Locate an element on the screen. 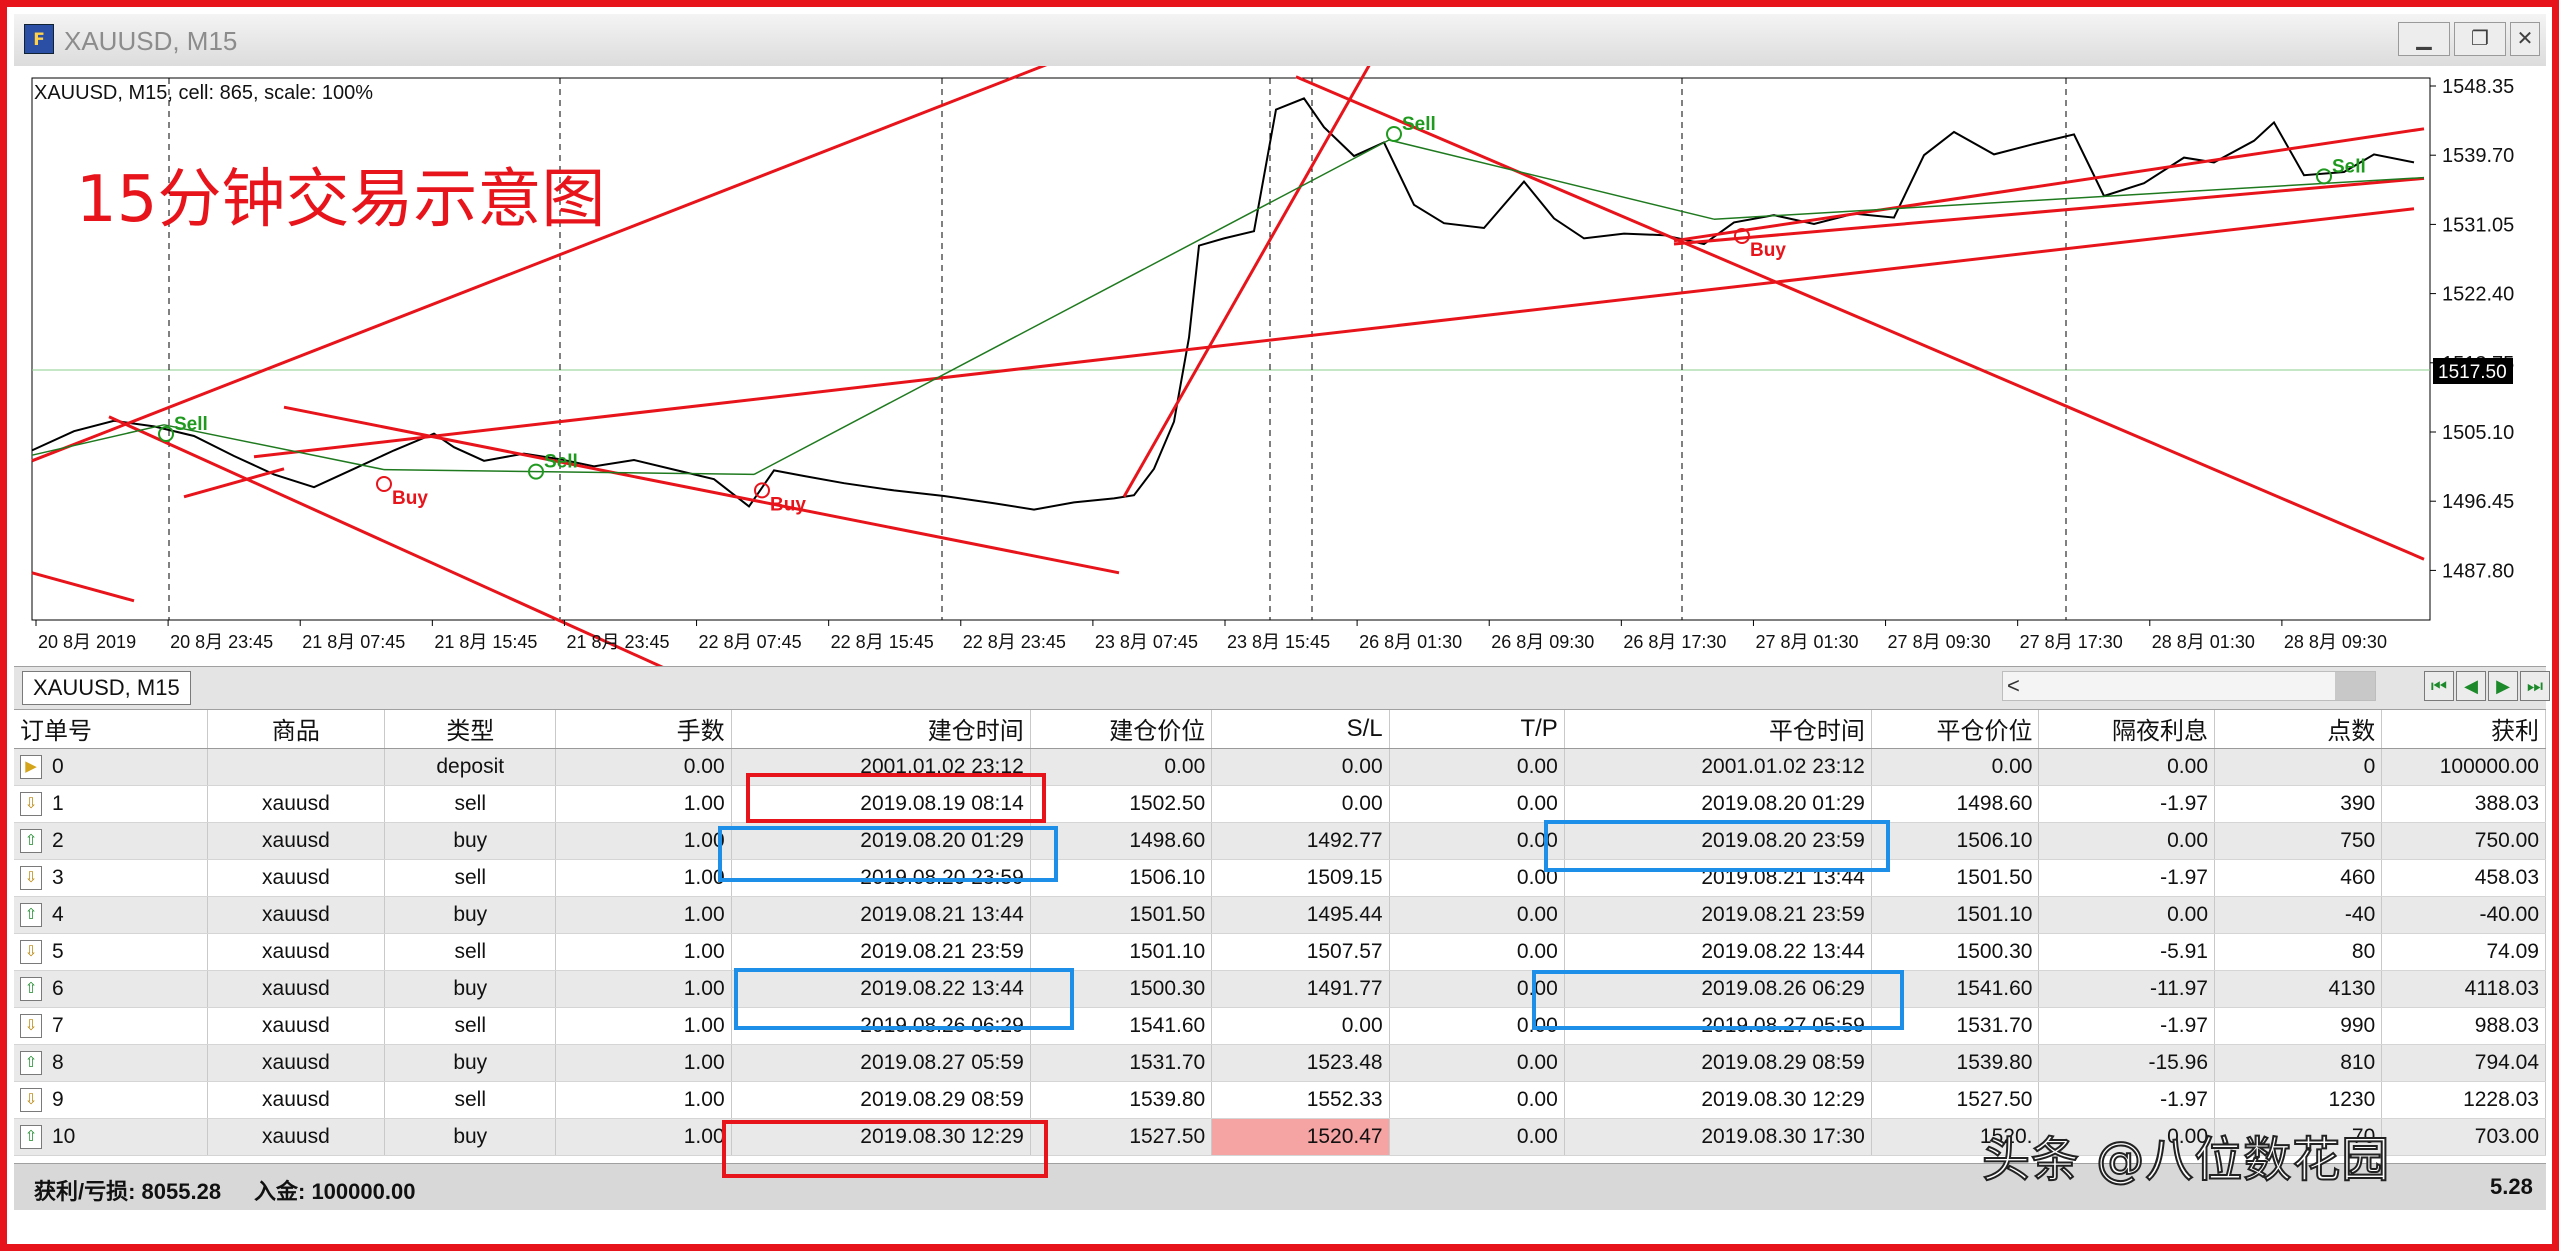  time-tick-label: 27 8月 01:30 is located at coordinates (1806, 642).